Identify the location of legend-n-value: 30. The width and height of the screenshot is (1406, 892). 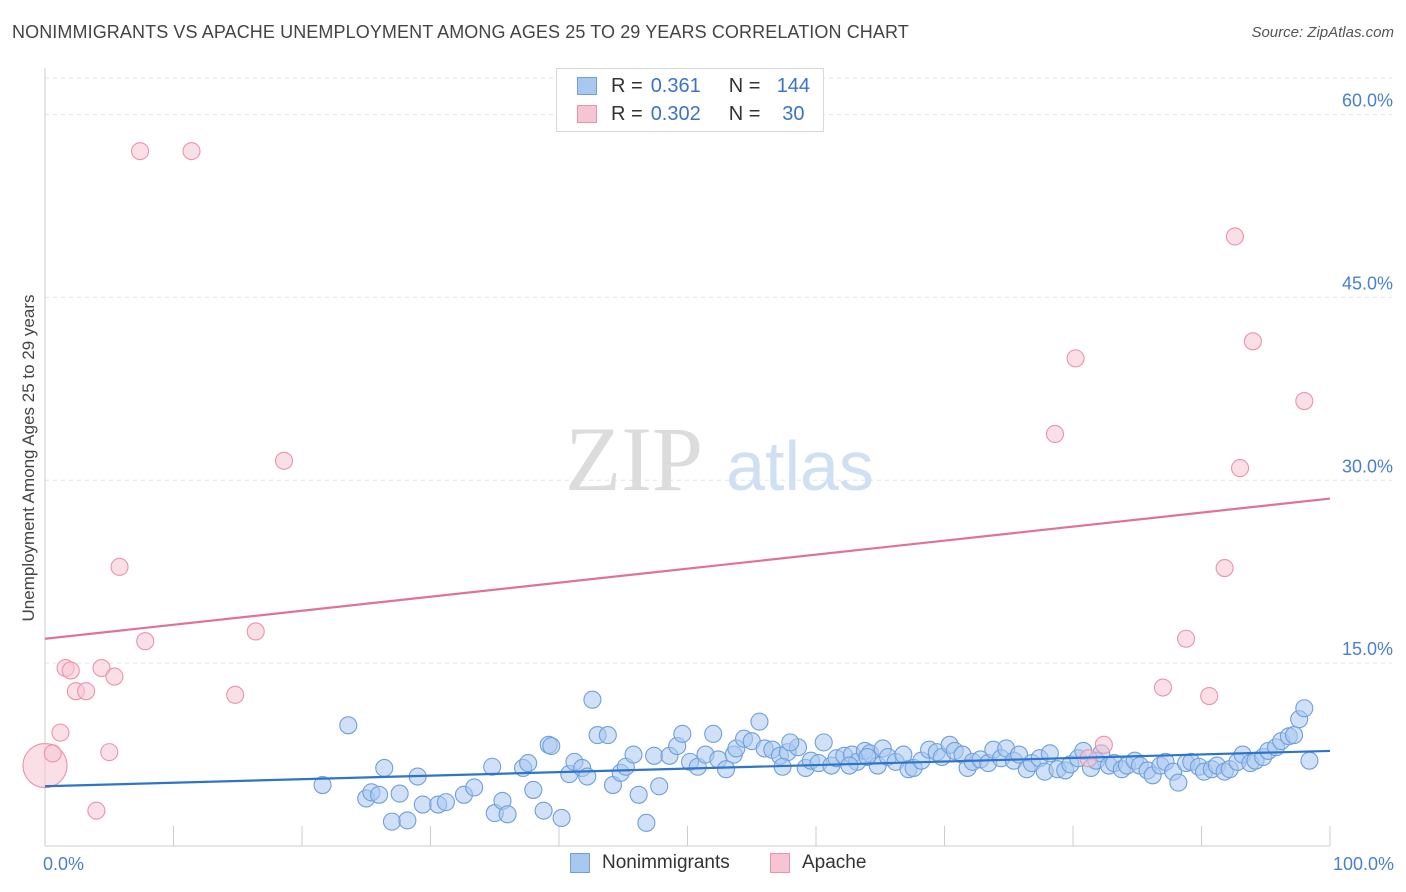
(793, 113).